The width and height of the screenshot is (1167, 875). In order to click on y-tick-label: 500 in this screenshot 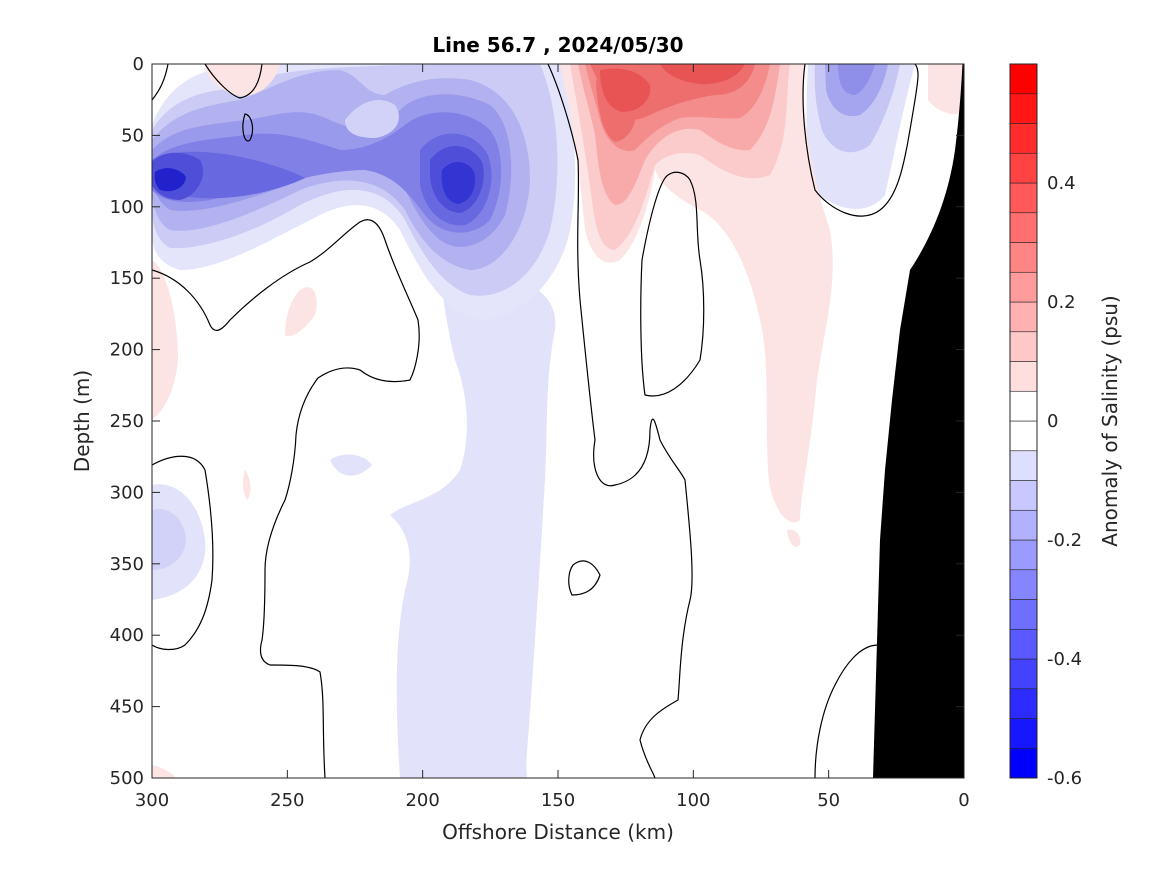, I will do `click(127, 778)`.